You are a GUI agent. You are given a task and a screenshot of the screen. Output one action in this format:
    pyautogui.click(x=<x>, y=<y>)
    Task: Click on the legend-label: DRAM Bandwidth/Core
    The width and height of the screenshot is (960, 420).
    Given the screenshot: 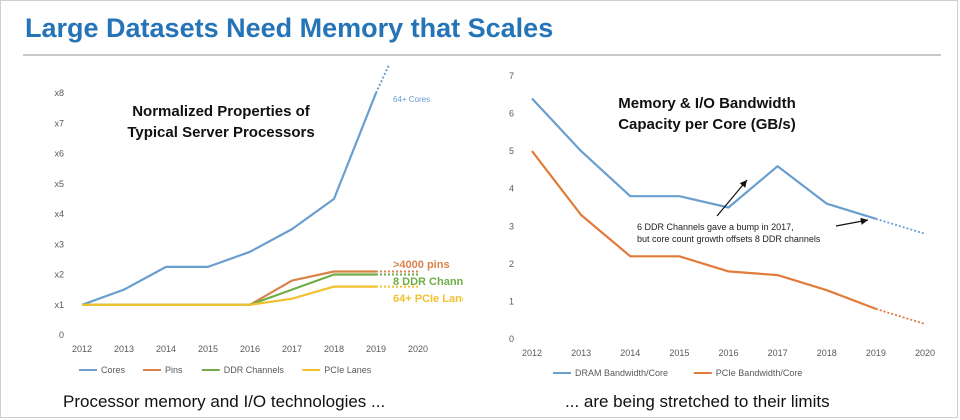 What is the action you would take?
    pyautogui.click(x=621, y=373)
    